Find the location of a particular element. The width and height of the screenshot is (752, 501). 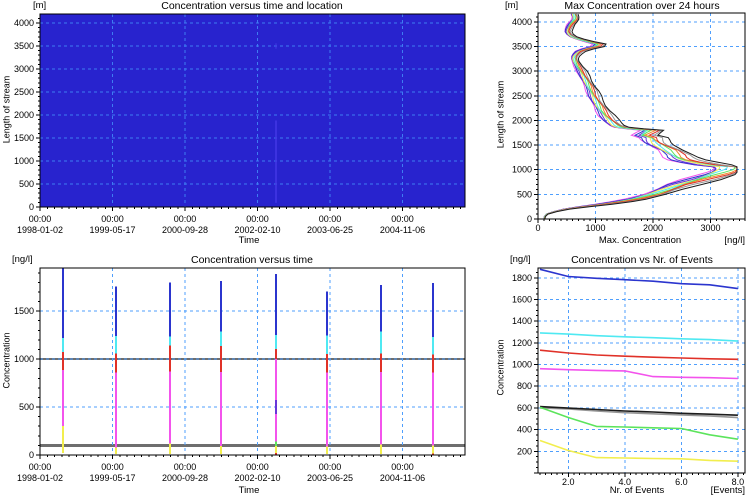

chart0-ylabel: Length of stream is located at coordinates (6, 109).